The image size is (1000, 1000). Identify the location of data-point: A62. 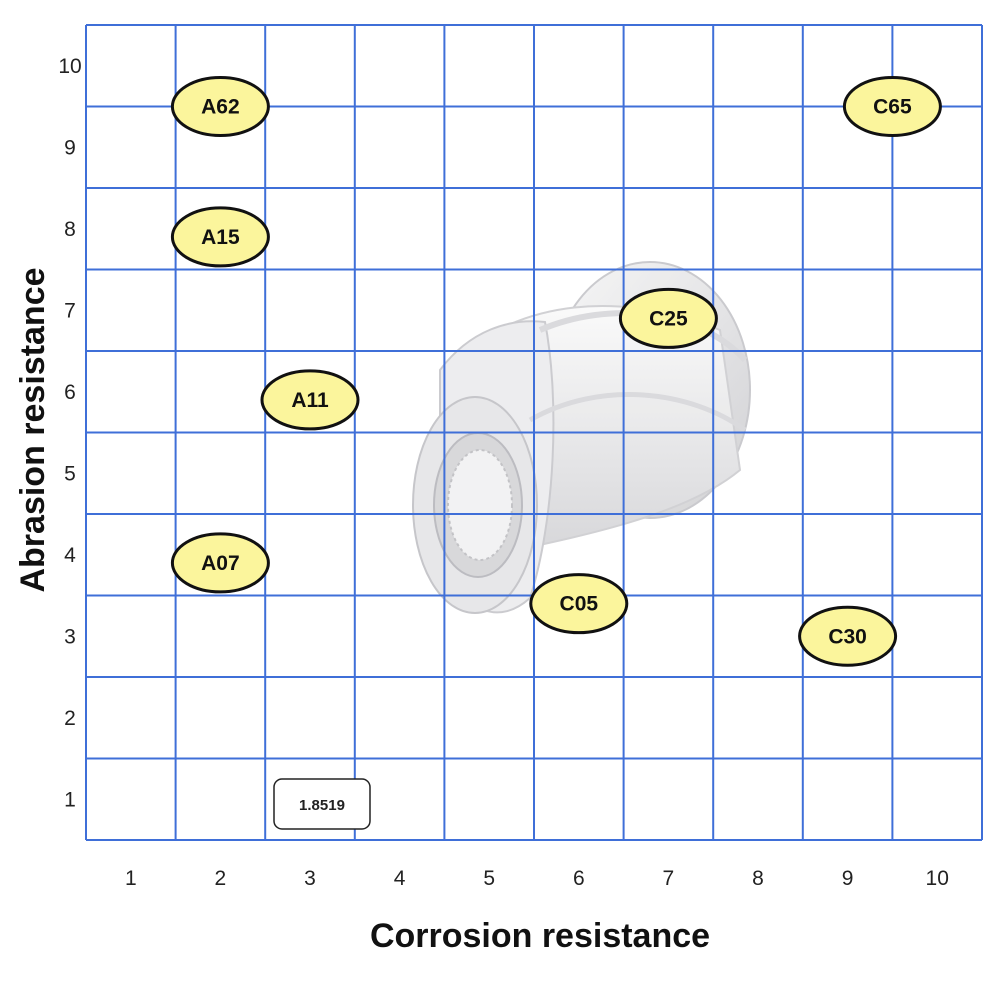
(220, 106).